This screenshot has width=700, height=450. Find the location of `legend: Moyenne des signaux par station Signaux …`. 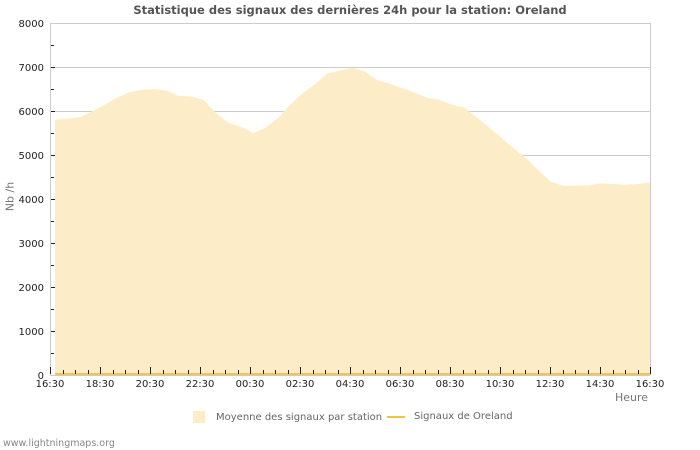

legend: Moyenne des signaux par station Signaux … is located at coordinates (350, 419).